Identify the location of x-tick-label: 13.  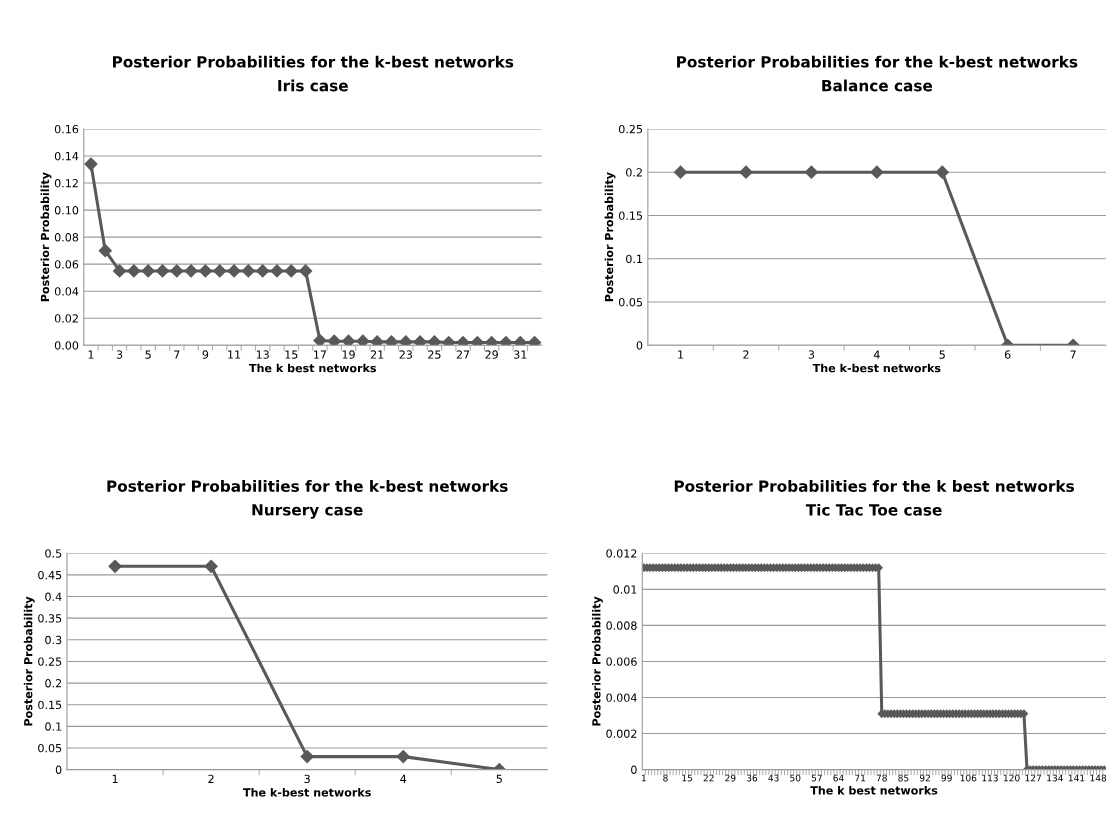
(262, 354).